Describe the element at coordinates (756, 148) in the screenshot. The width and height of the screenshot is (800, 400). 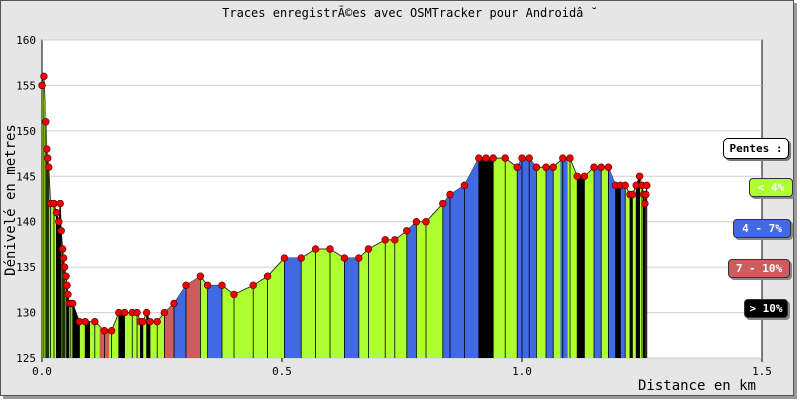
I see `legend-title: Pentes :` at that location.